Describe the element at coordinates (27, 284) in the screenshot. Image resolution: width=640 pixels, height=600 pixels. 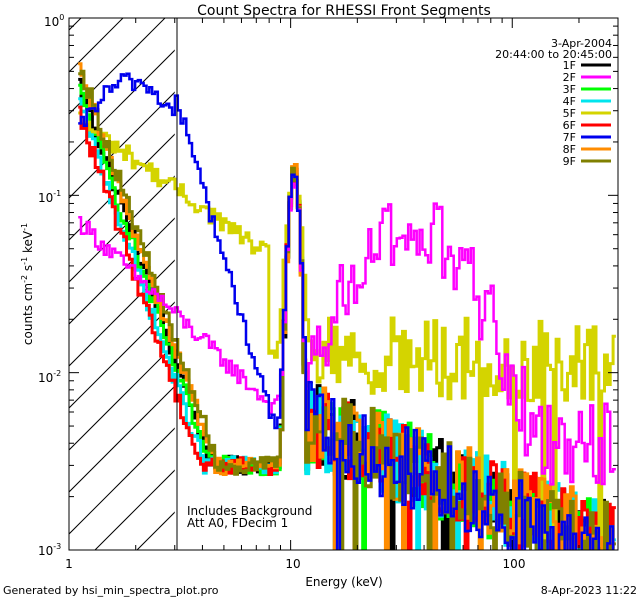
I see `y-axis-label: counts cm-2 s-1 keV-1` at that location.